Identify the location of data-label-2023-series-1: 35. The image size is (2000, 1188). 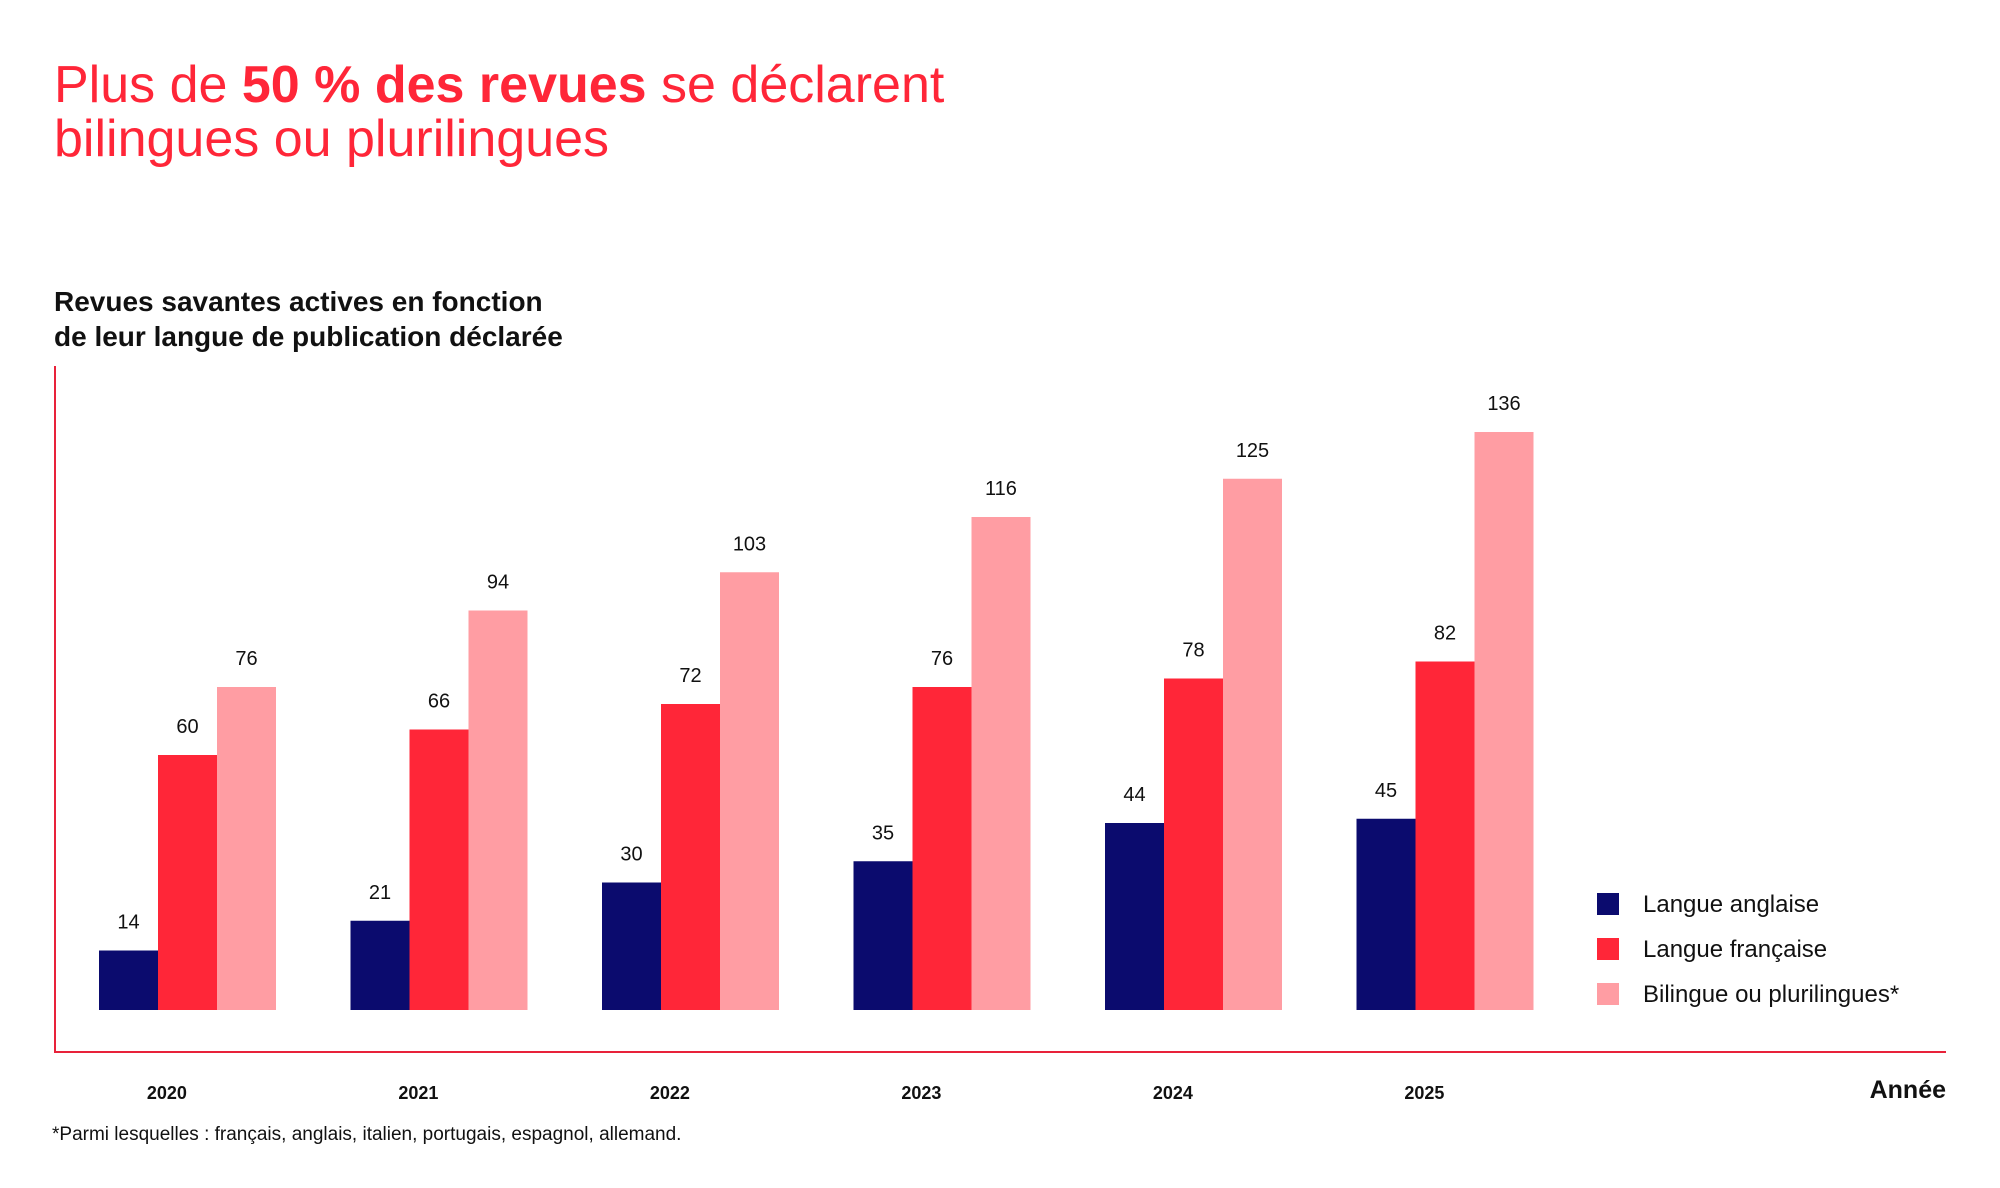
(883, 833).